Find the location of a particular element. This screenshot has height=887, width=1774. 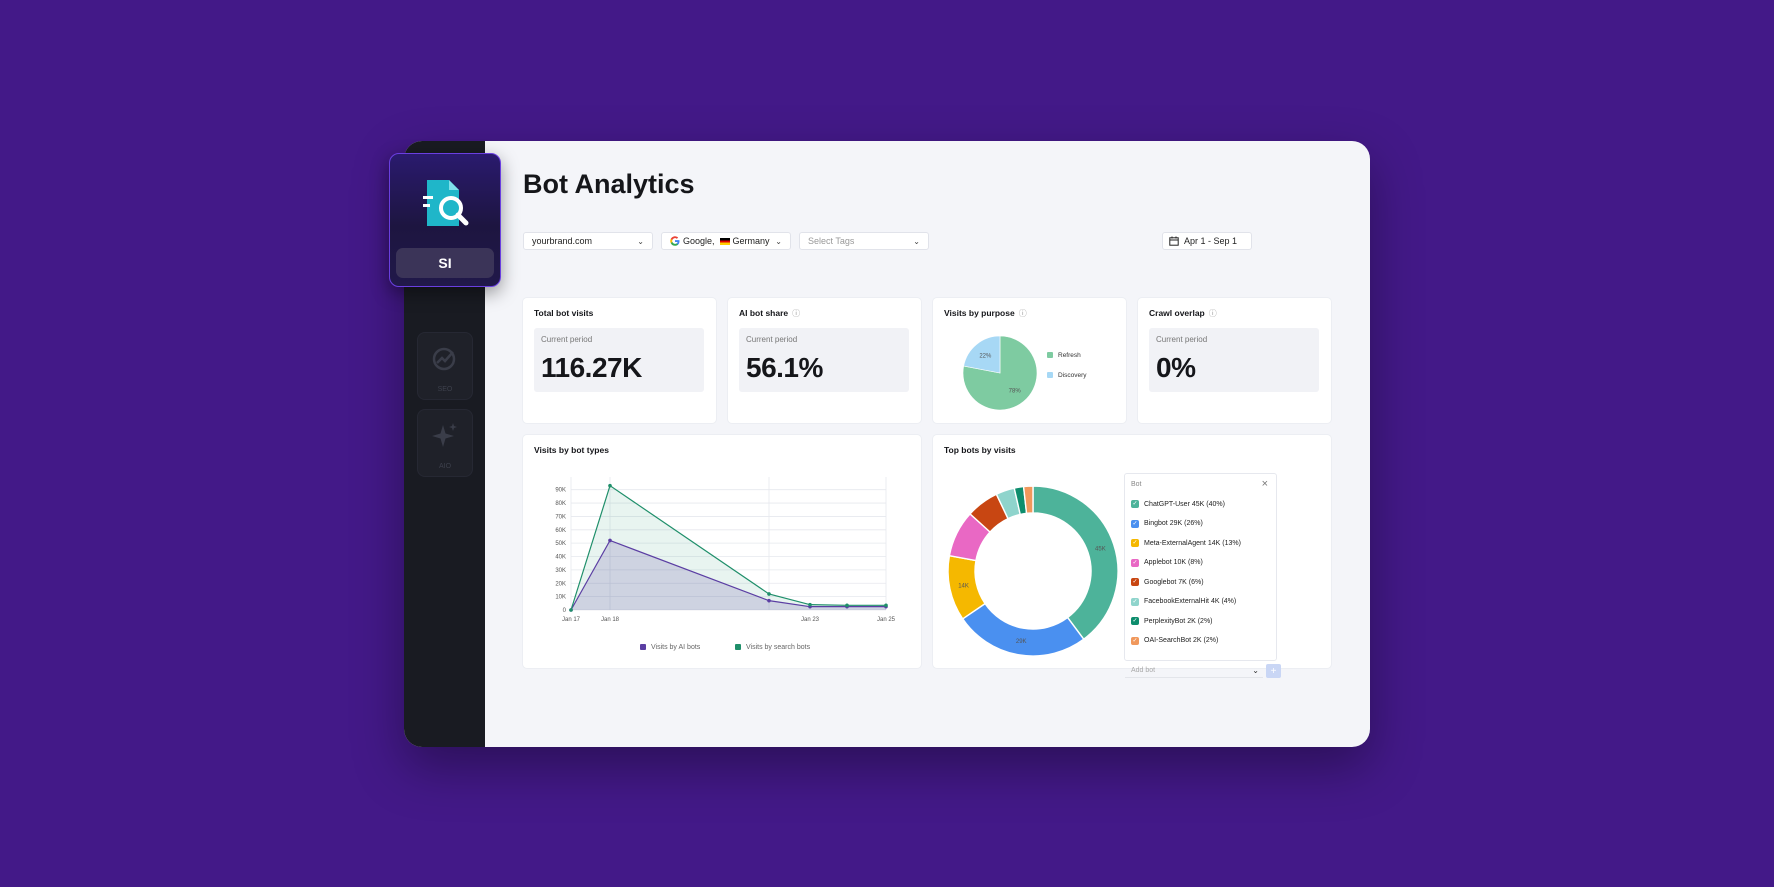

sidebar-item-seo: SEO is located at coordinates (445, 366).